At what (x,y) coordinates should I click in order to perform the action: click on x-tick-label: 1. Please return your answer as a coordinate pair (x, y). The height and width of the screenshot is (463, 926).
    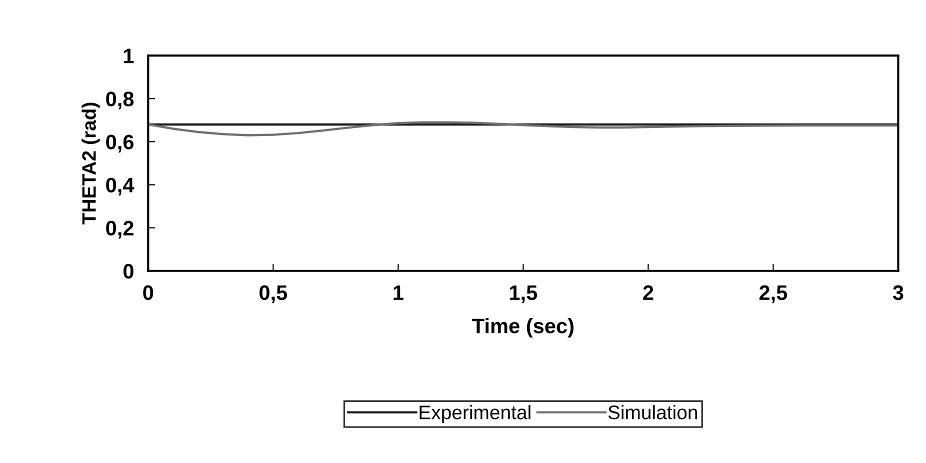
    Looking at the image, I should click on (399, 293).